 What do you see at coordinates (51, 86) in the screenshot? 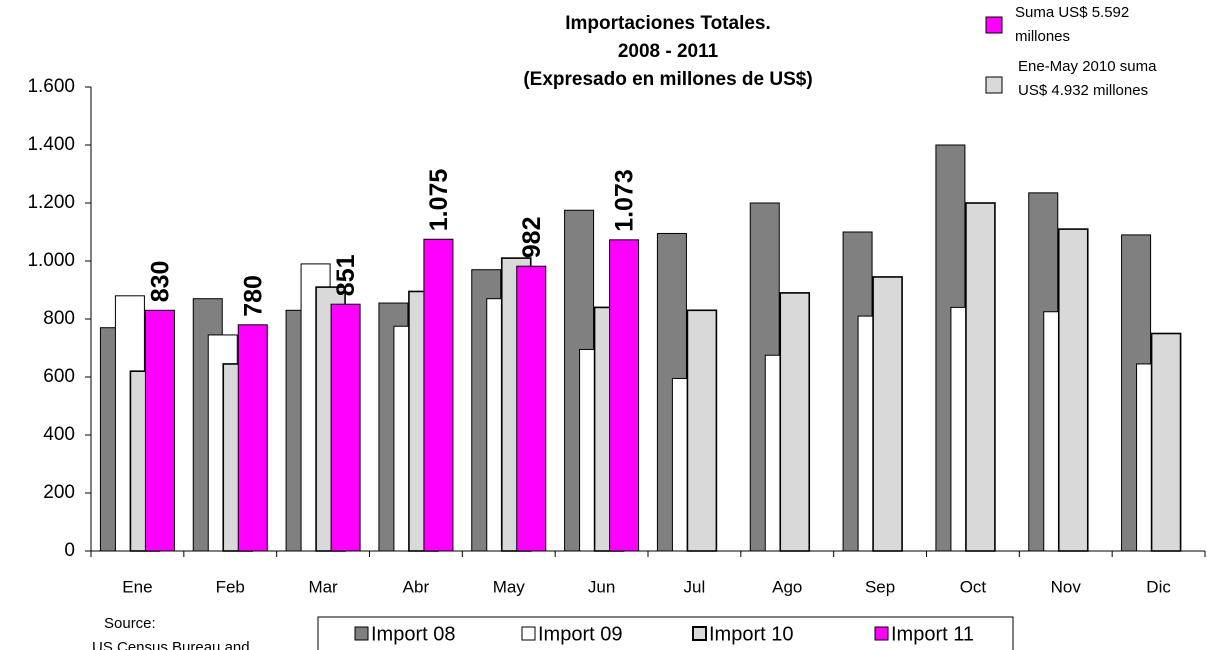
I see `y-tick-label: 1.600` at bounding box center [51, 86].